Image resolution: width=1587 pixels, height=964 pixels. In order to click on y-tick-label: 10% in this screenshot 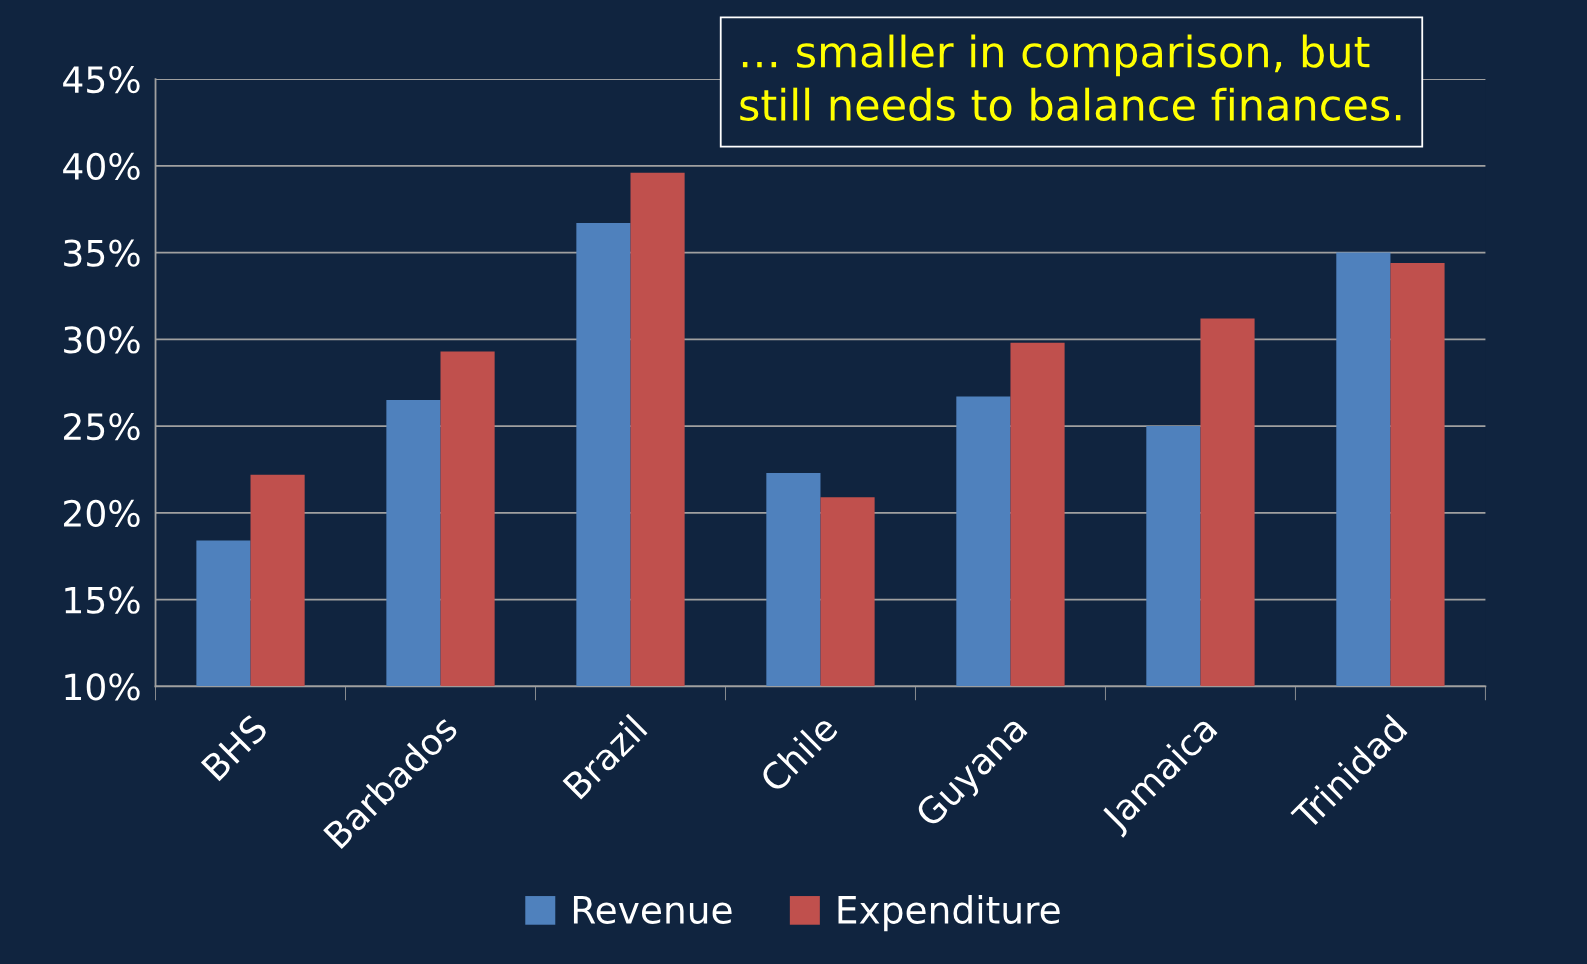, I will do `click(102, 687)`.